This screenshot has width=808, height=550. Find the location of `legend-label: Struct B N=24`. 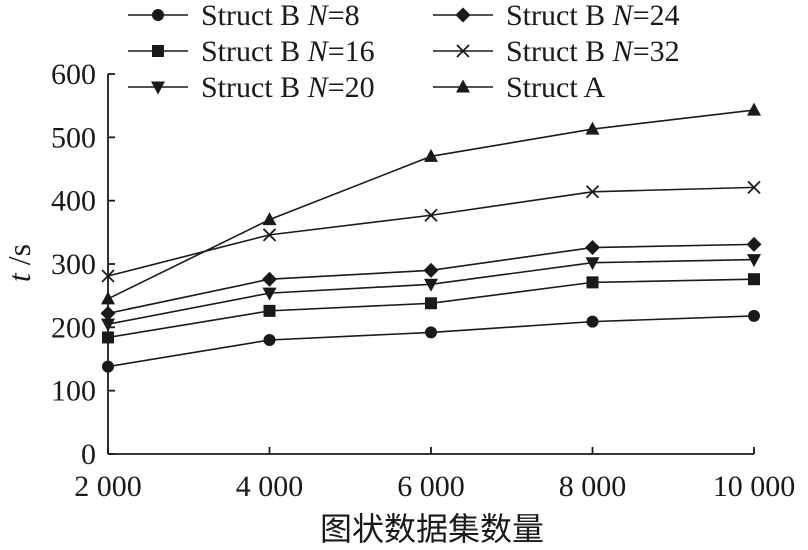

legend-label: Struct B N=24 is located at coordinates (593, 16).